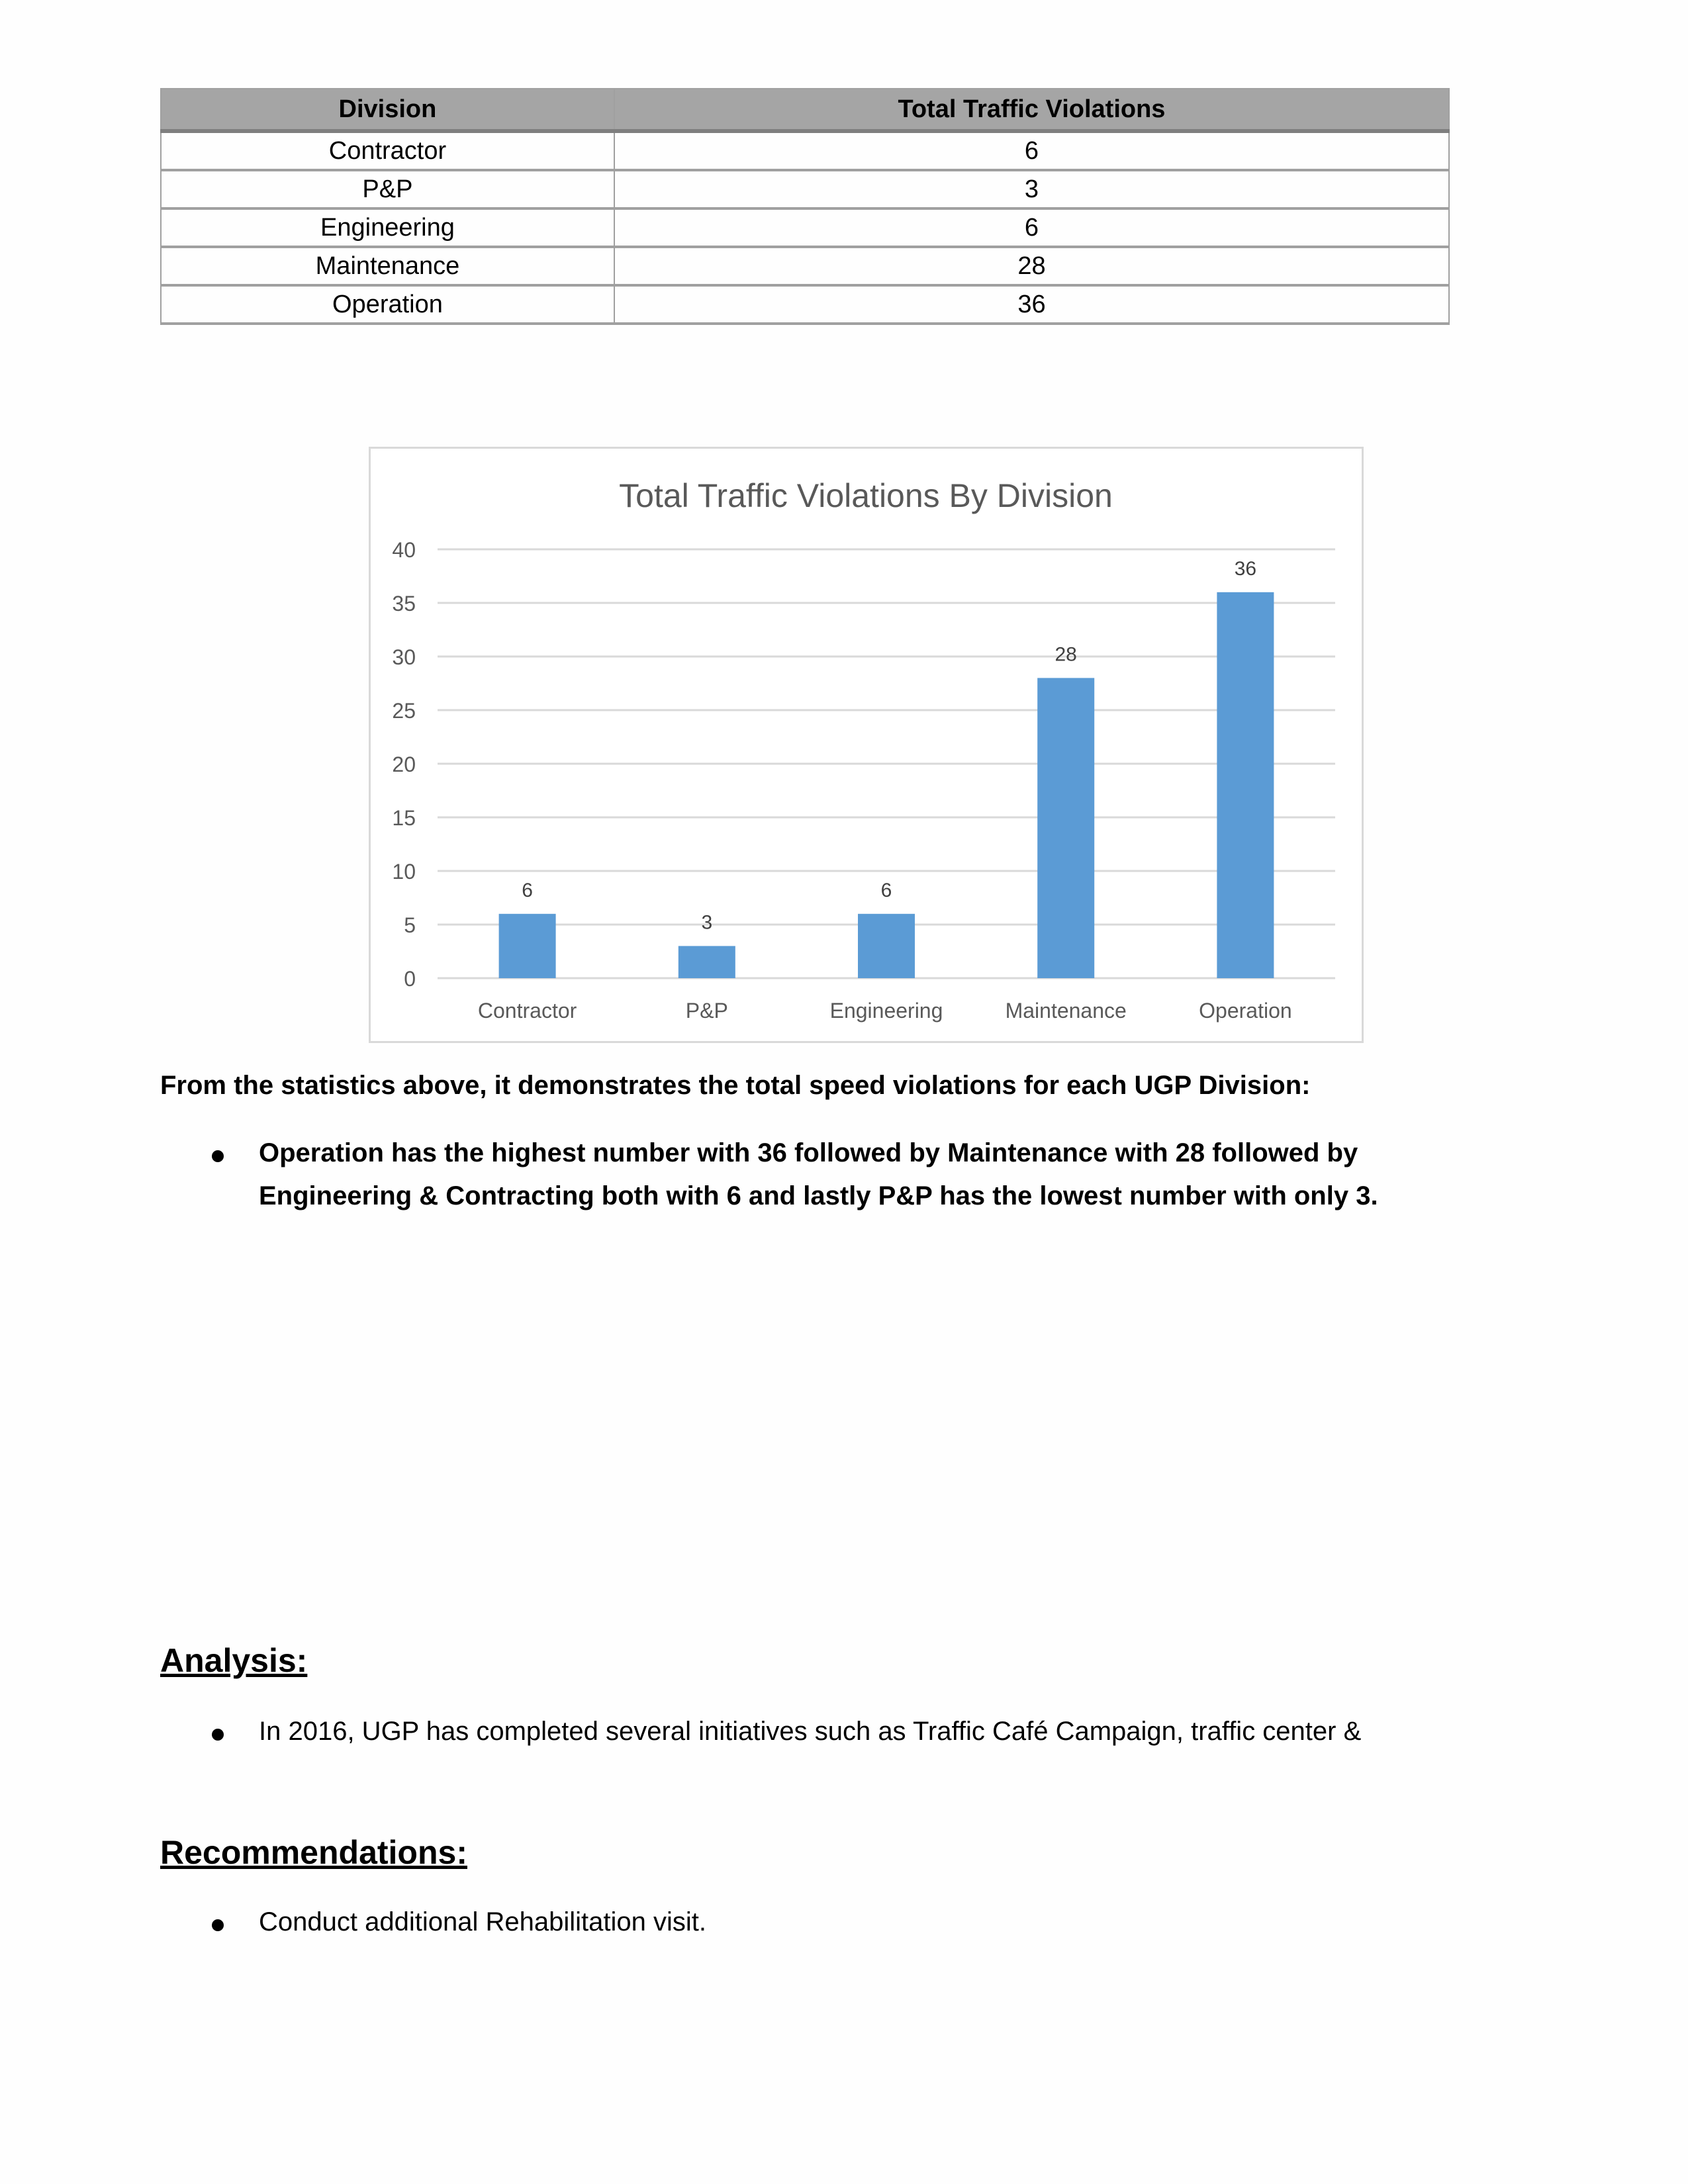 The height and width of the screenshot is (2184, 1688). Describe the element at coordinates (1066, 828) in the screenshot. I see `bar-maintenance` at that location.